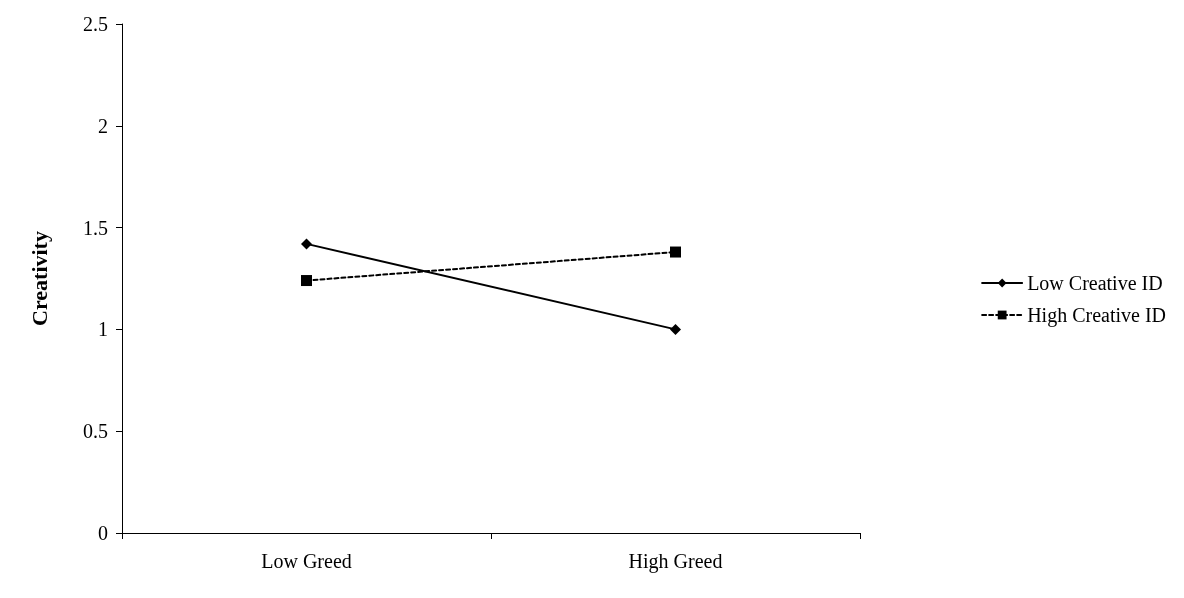  Describe the element at coordinates (306, 561) in the screenshot. I see `x-tick-label: Low Greed` at that location.